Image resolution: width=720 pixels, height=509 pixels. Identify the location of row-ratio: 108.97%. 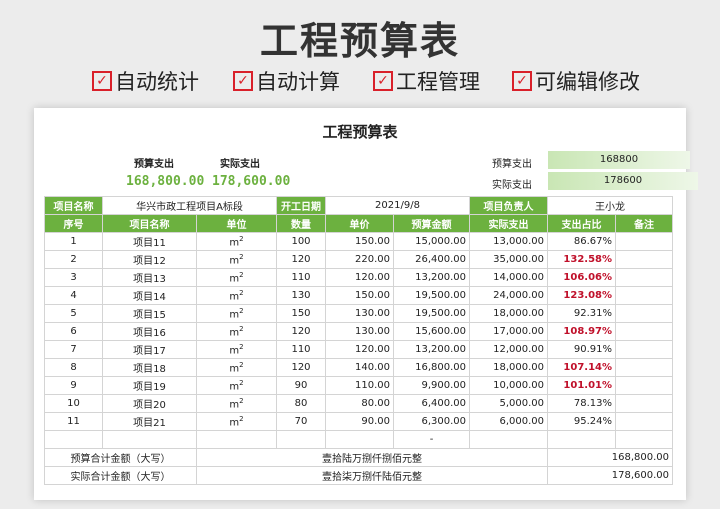
(582, 331).